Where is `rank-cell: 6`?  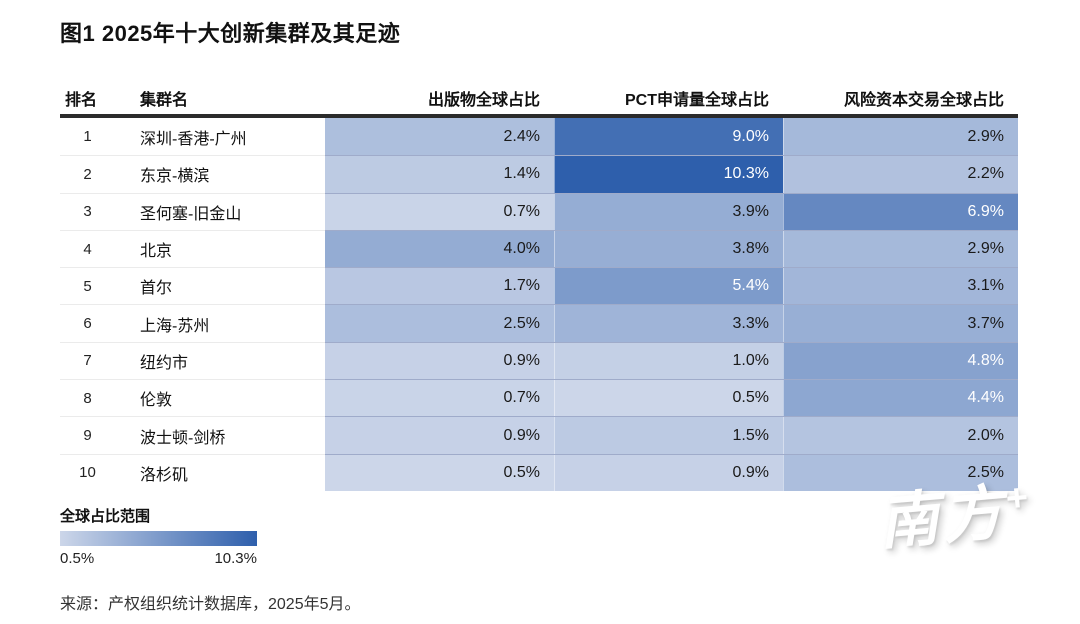
rank-cell: 6 is located at coordinates (87, 322).